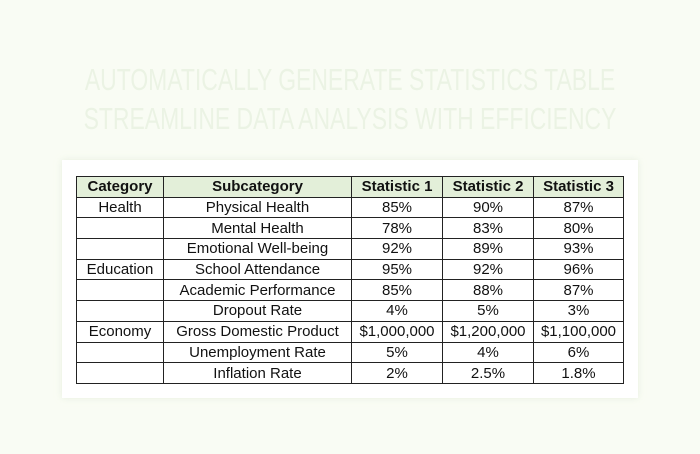  I want to click on table-cell: Physical Health, so click(257, 207).